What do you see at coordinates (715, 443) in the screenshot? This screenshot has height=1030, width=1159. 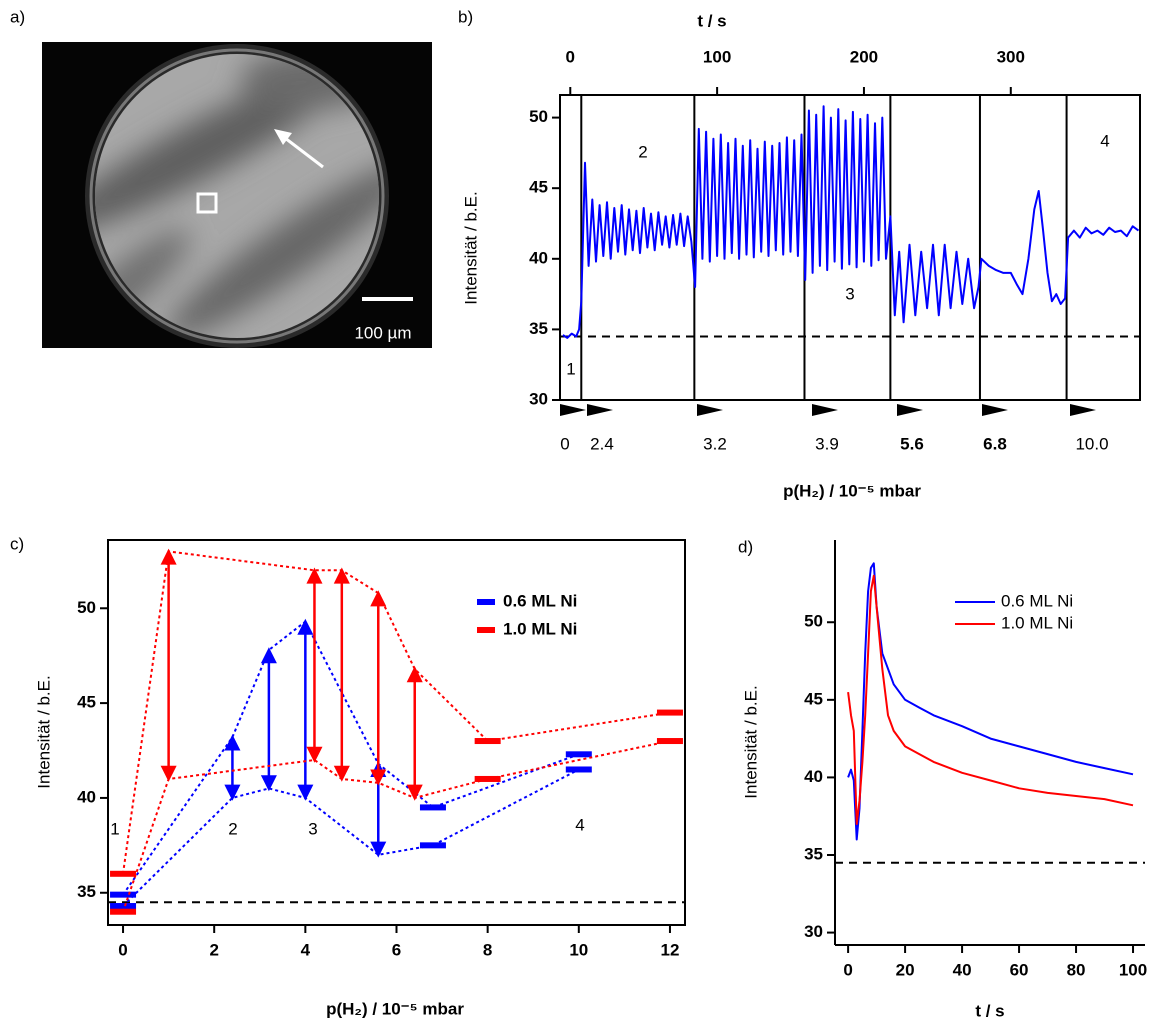 I see `pressure-label: 3.2` at bounding box center [715, 443].